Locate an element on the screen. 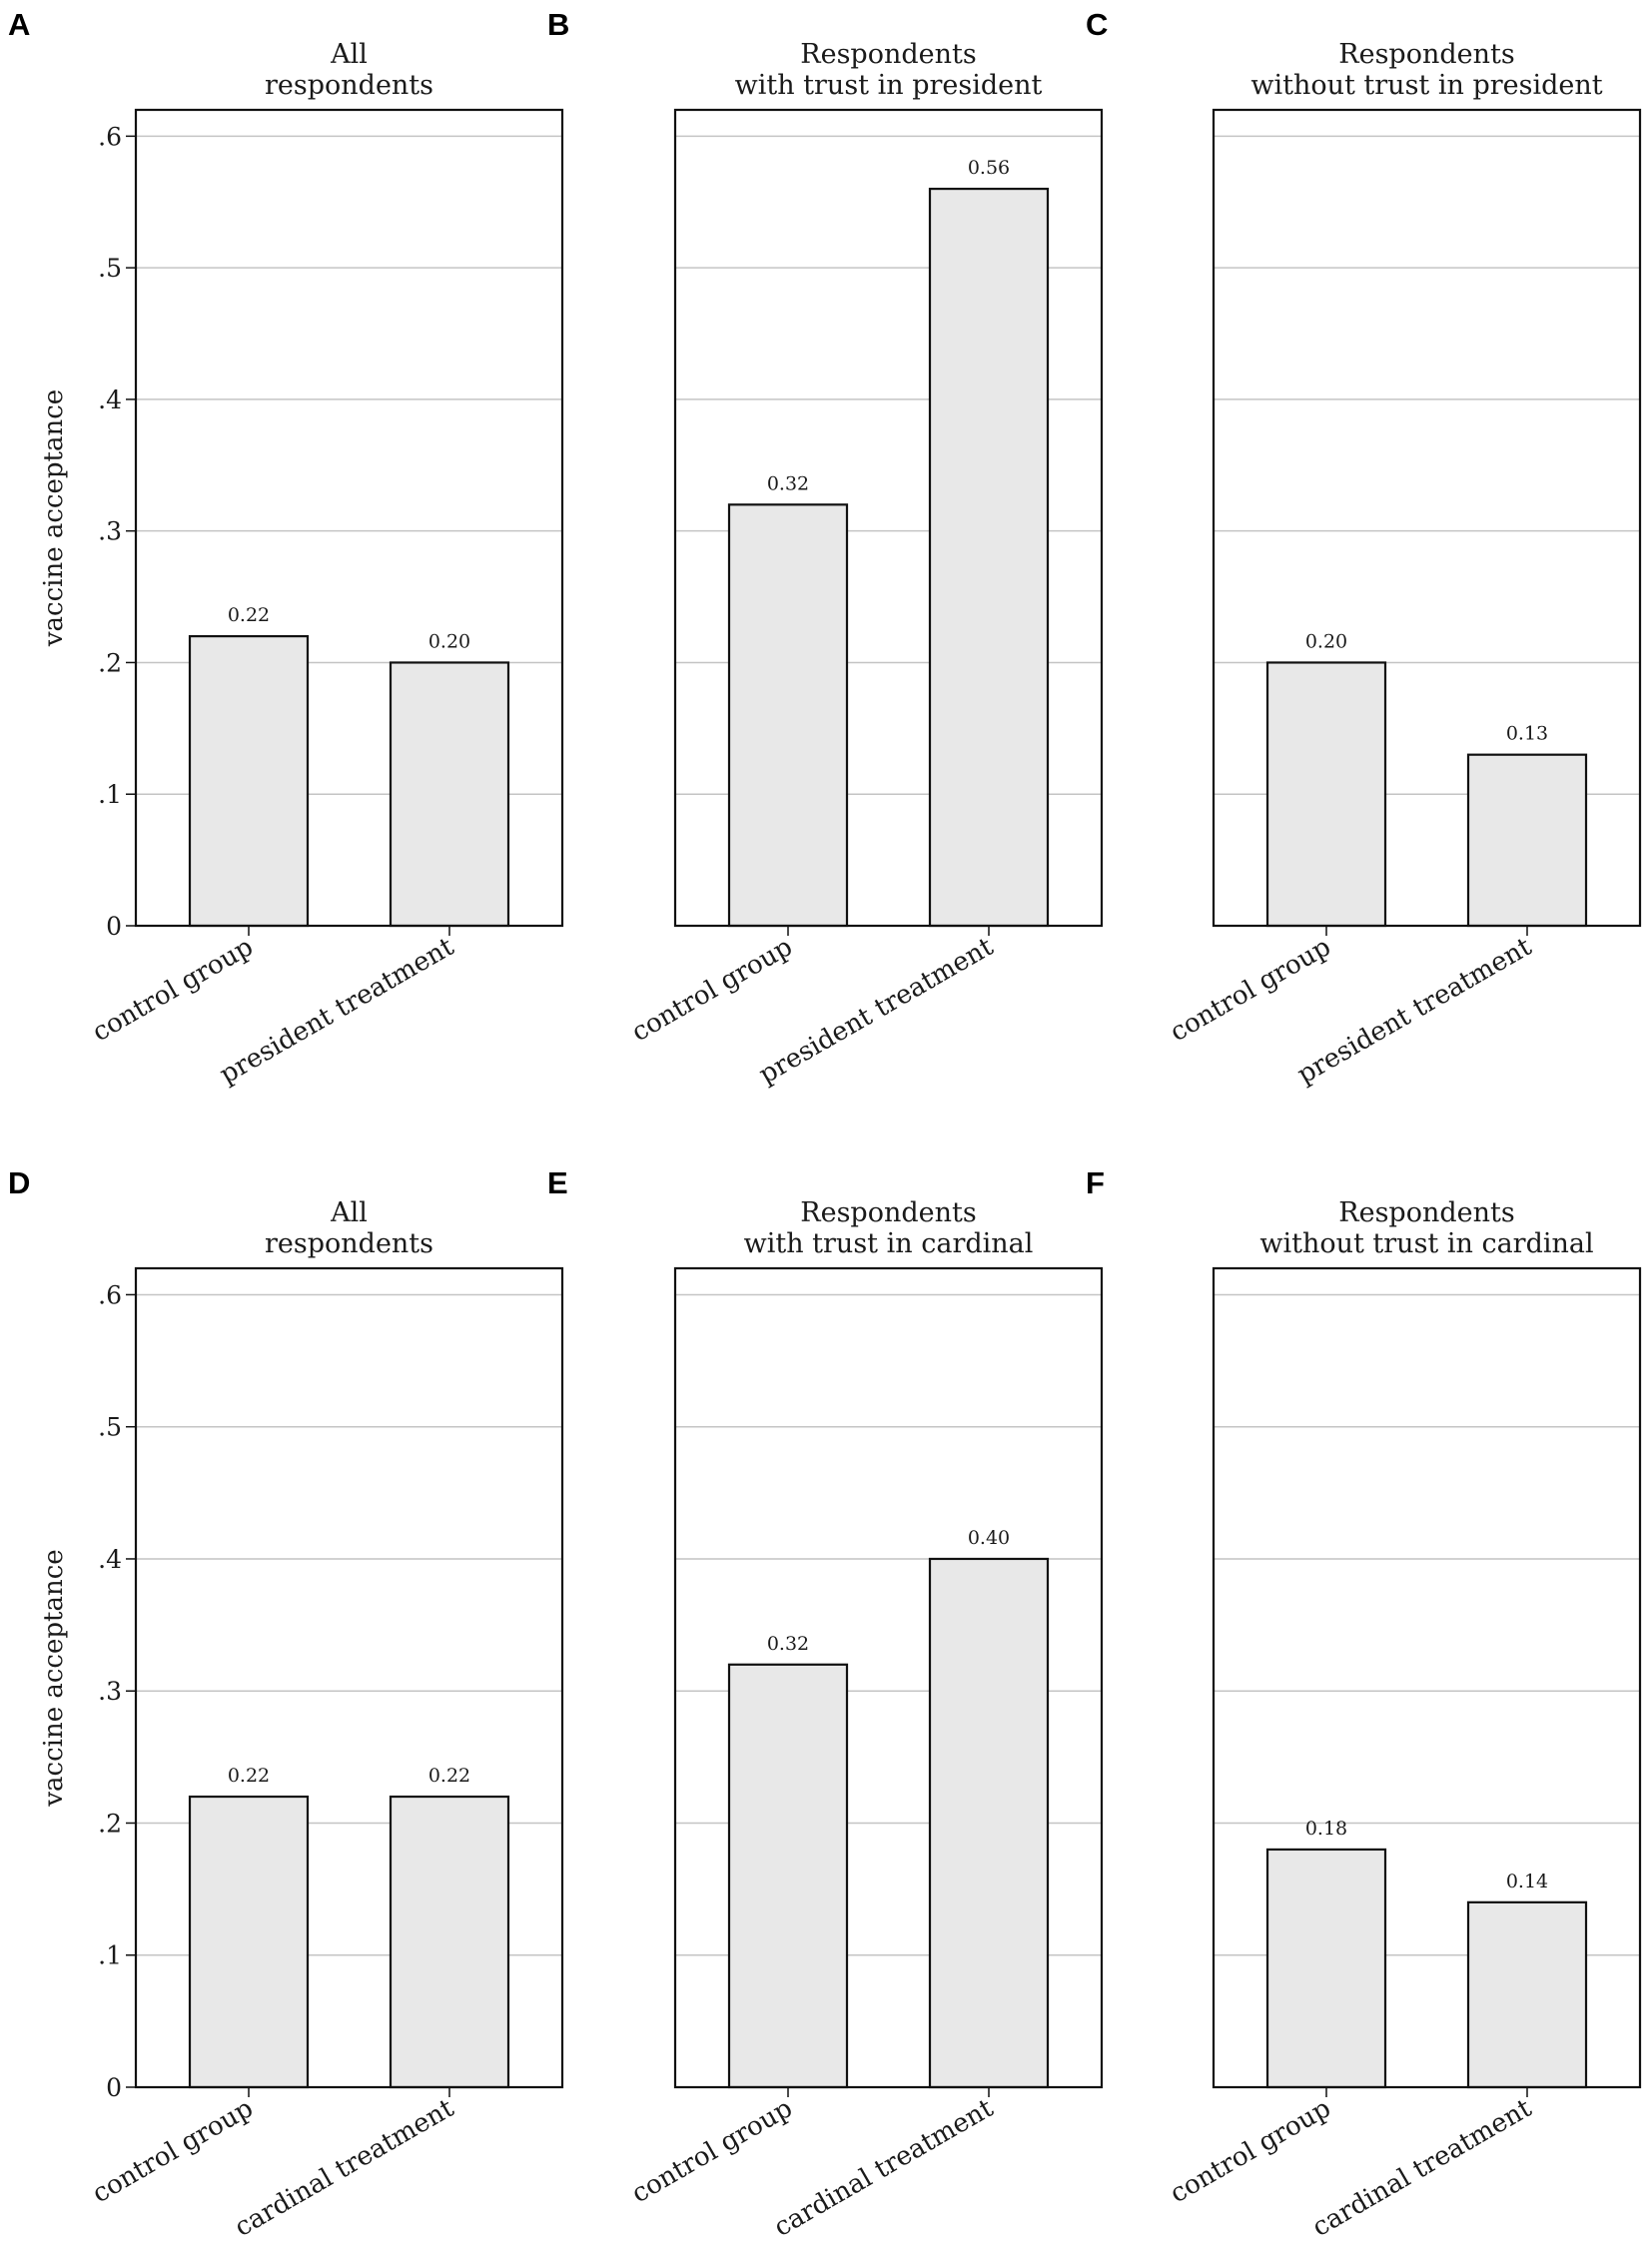  panel-letter: E is located at coordinates (557, 1183).